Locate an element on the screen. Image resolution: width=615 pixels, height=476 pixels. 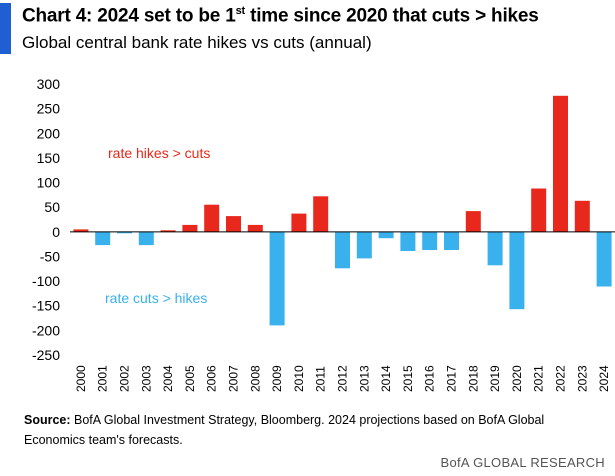
bar-2013 is located at coordinates (364, 245).